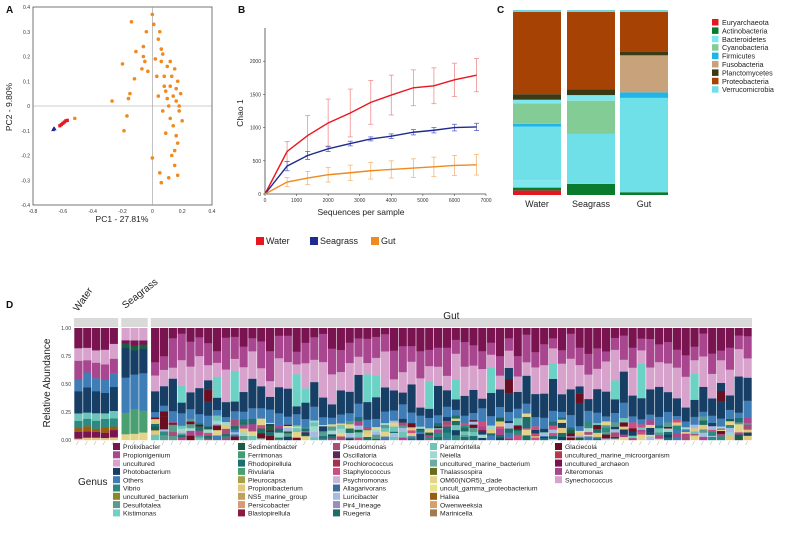 The image size is (795, 541). Describe the element at coordinates (273, 447) in the screenshot. I see `genus-legend-label: Sedimentibacter` at that location.